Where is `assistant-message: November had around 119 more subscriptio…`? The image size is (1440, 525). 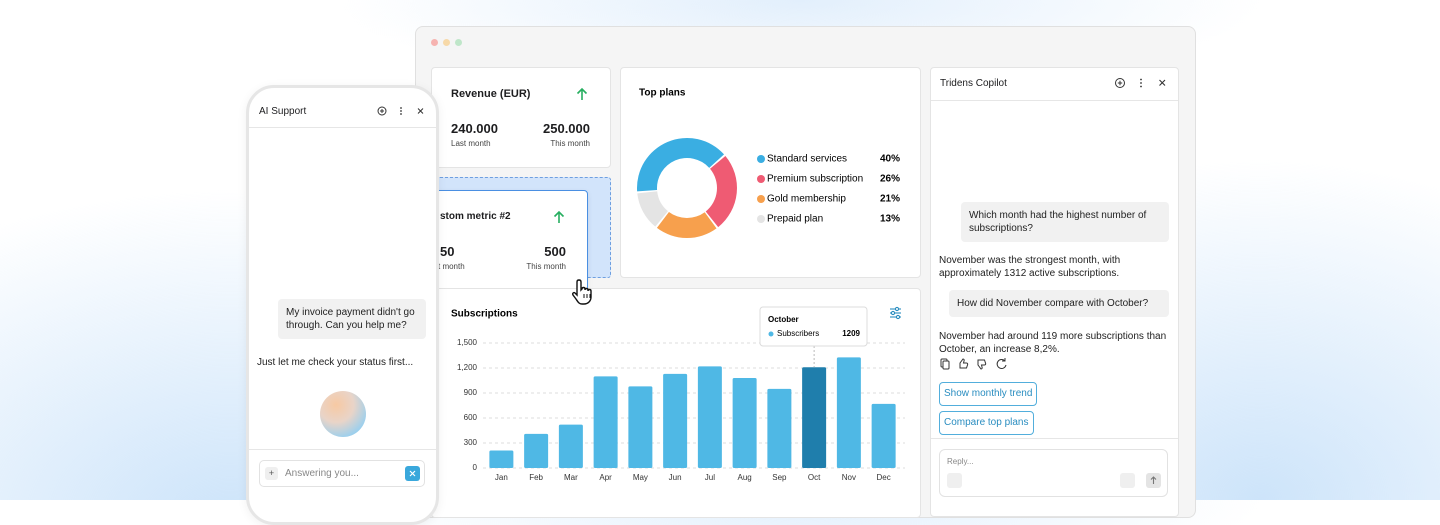
assistant-message: November had around 119 more subscriptio… is located at coordinates (1053, 343).